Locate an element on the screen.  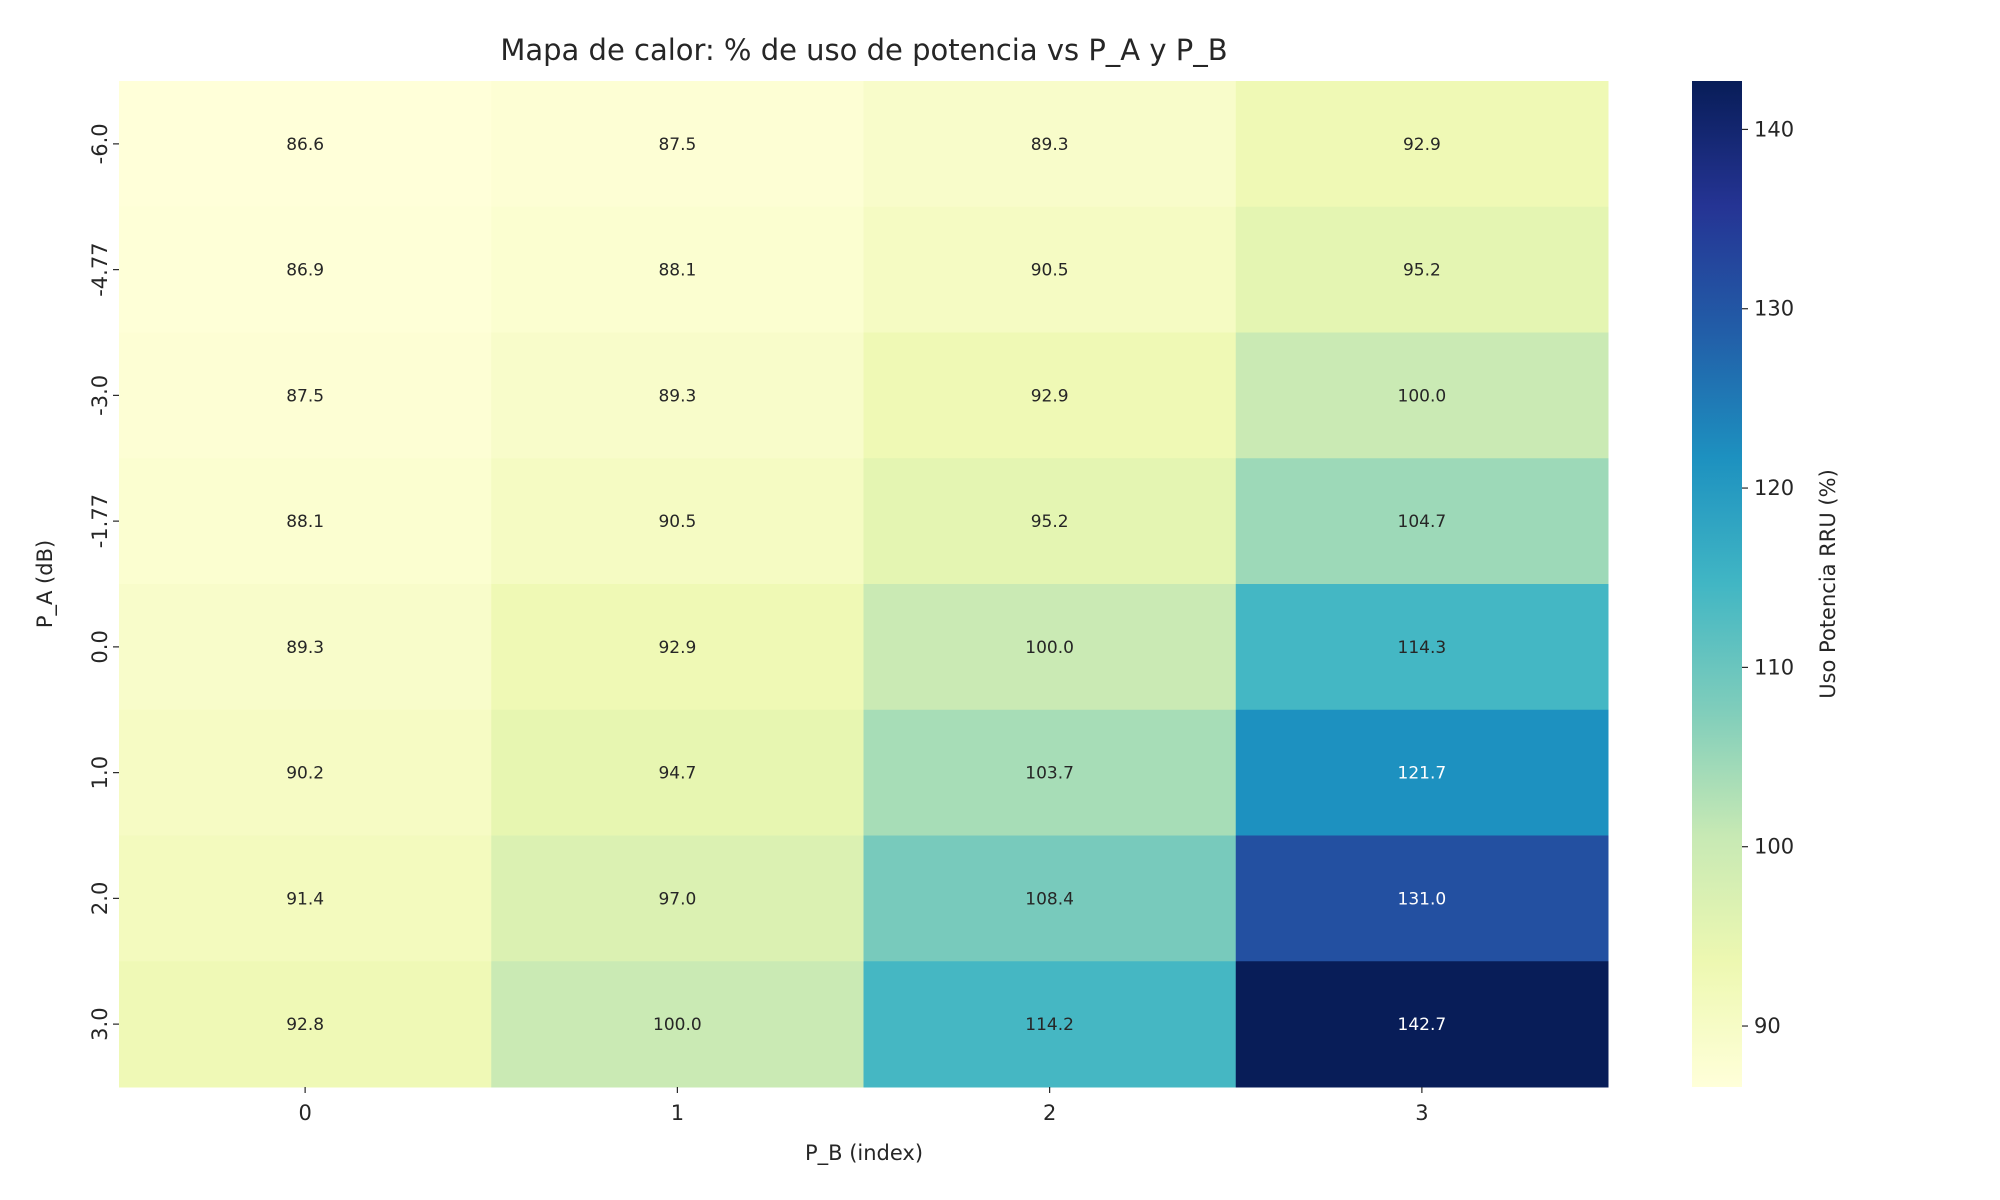
cell-label: 90.2 is located at coordinates (305, 774).